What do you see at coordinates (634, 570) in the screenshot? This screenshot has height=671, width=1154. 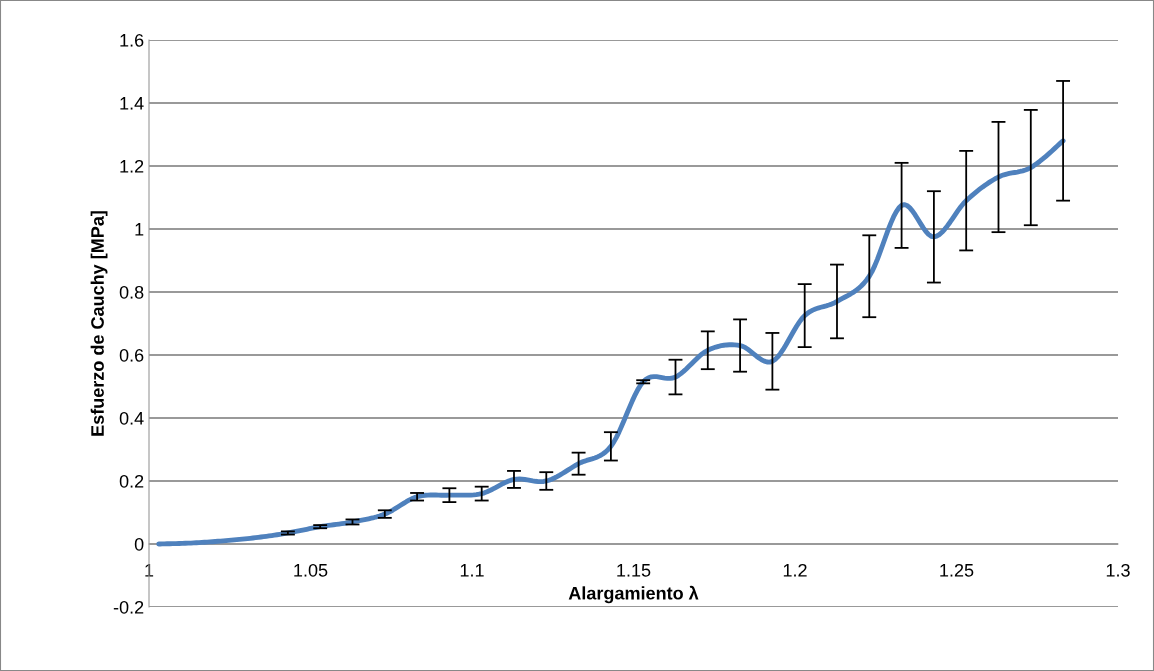 I see `x-tick-label: 1.15` at bounding box center [634, 570].